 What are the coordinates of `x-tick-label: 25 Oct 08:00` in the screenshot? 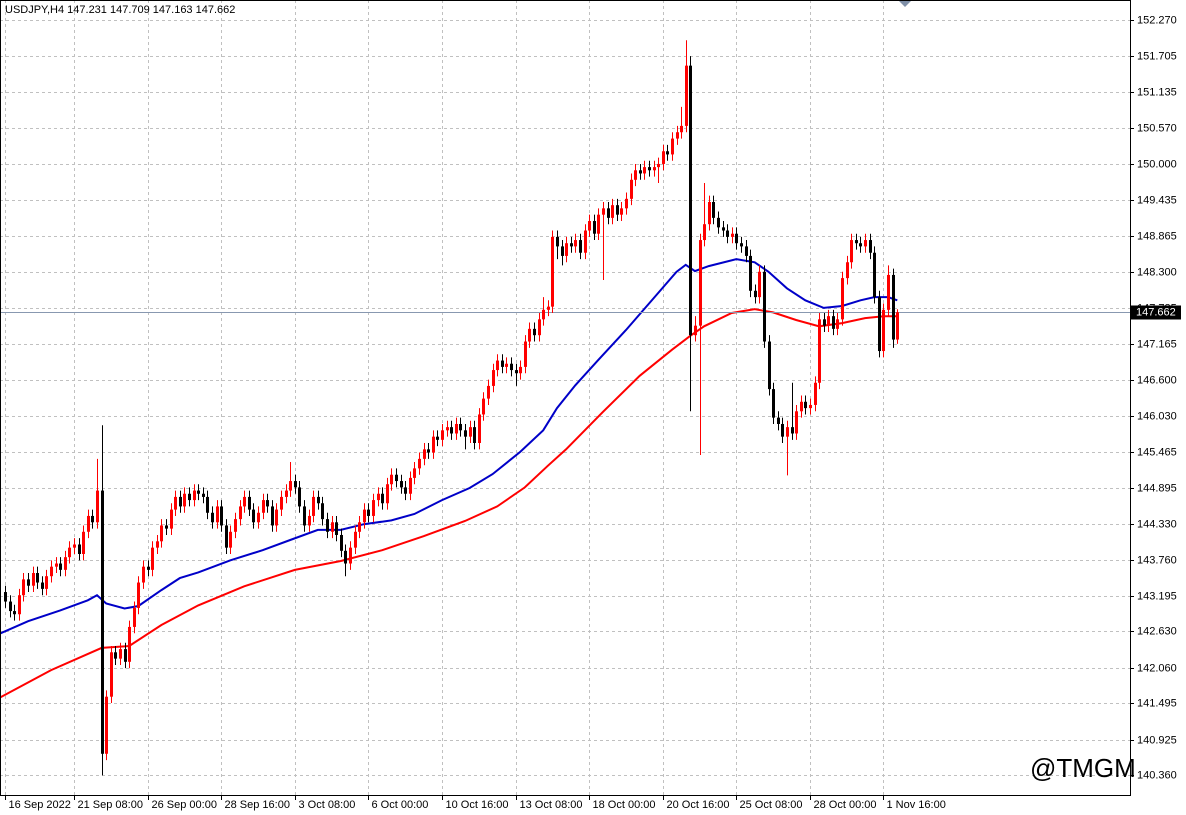 It's located at (771, 805).